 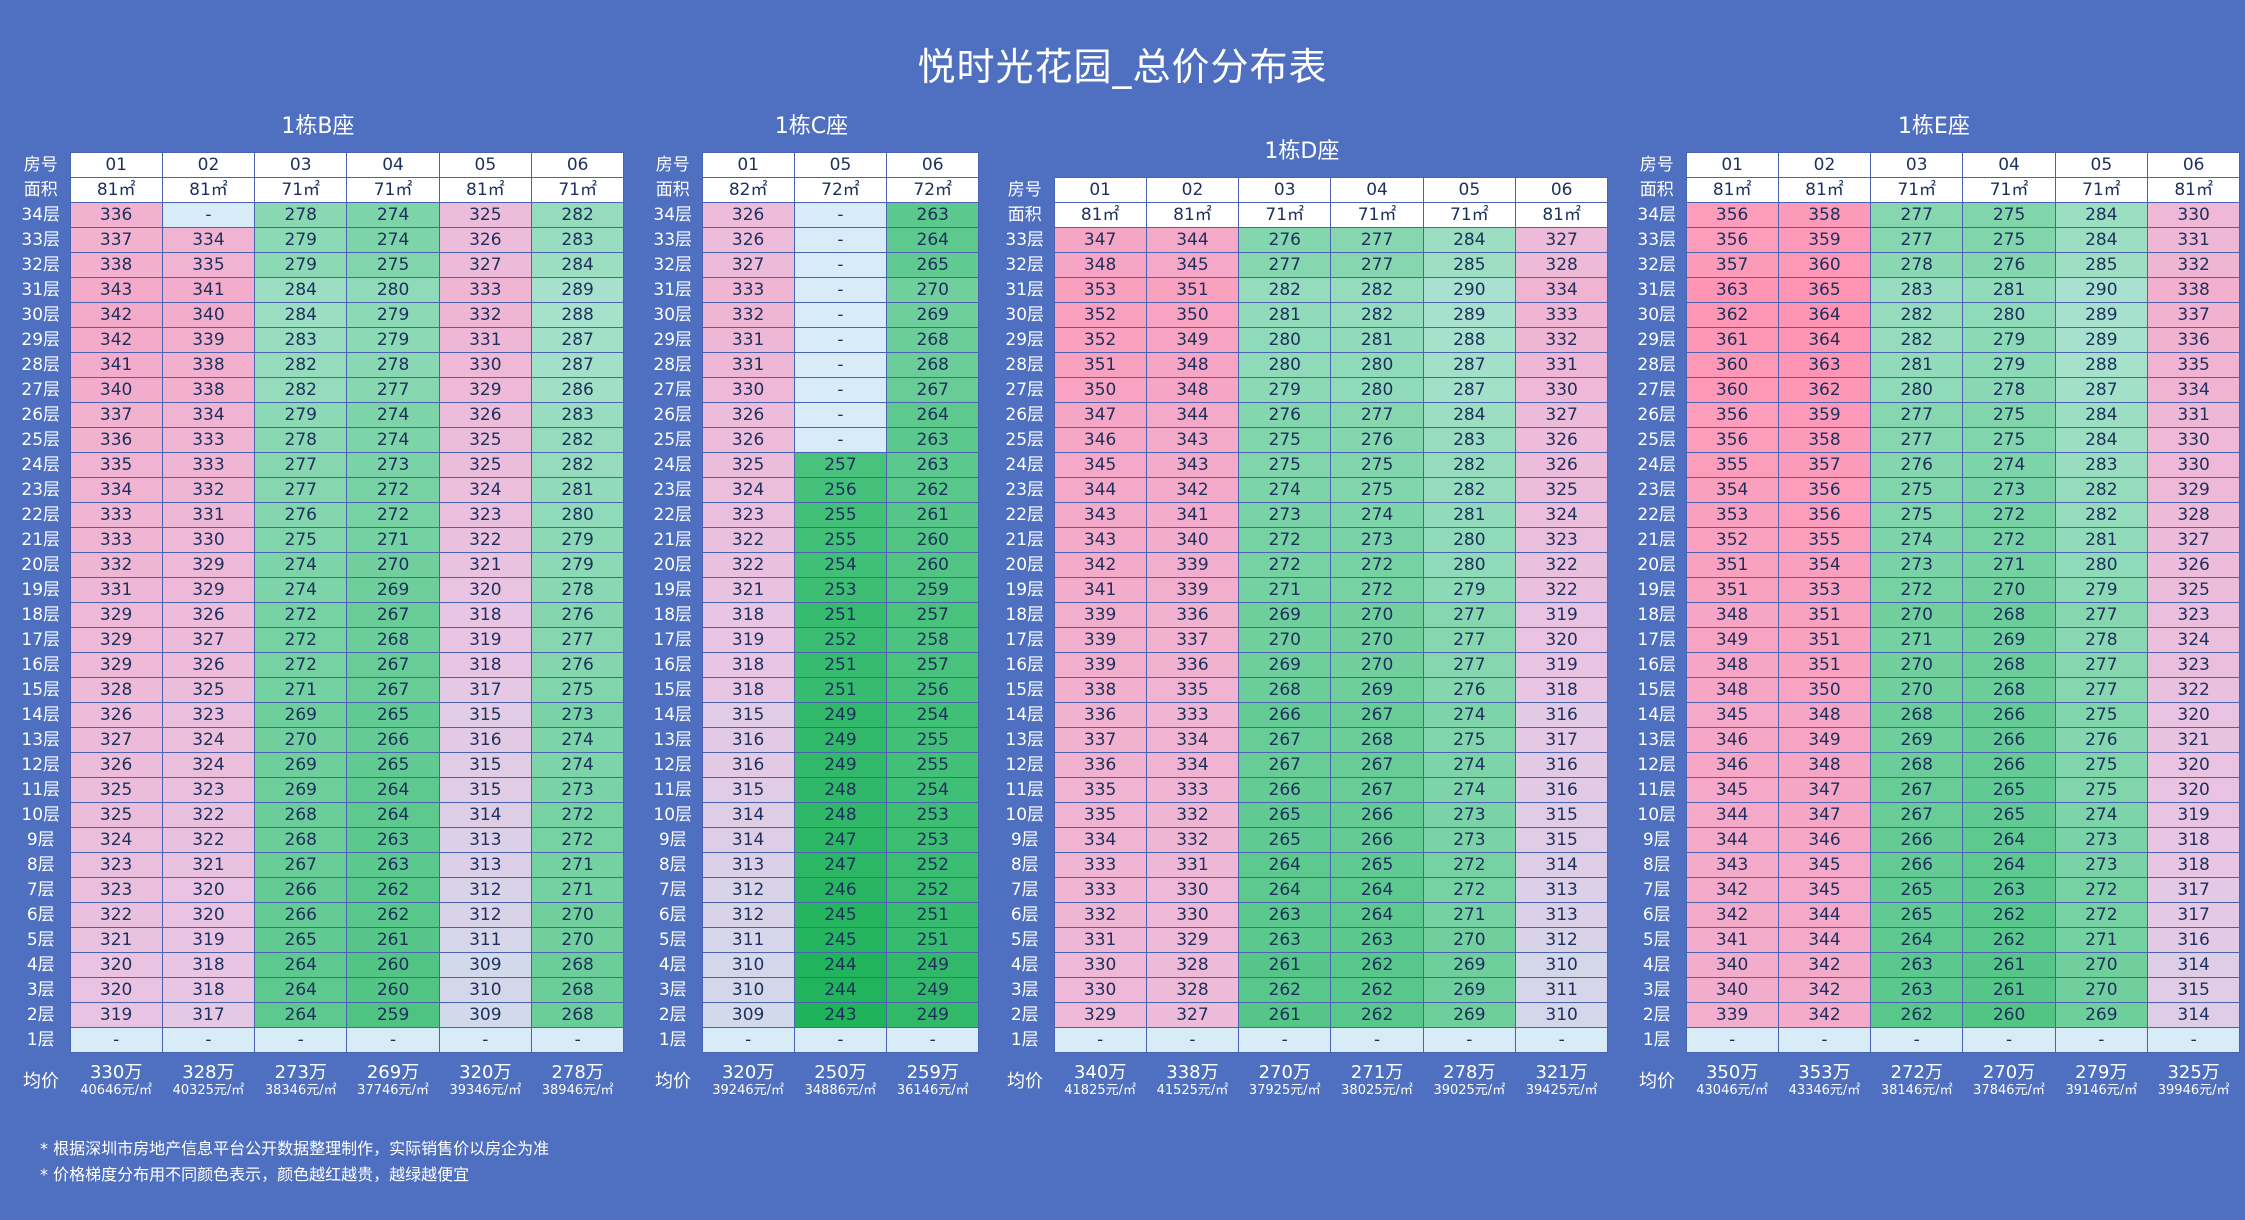 What do you see at coordinates (1469, 340) in the screenshot?
I see `price-cell: 288` at bounding box center [1469, 340].